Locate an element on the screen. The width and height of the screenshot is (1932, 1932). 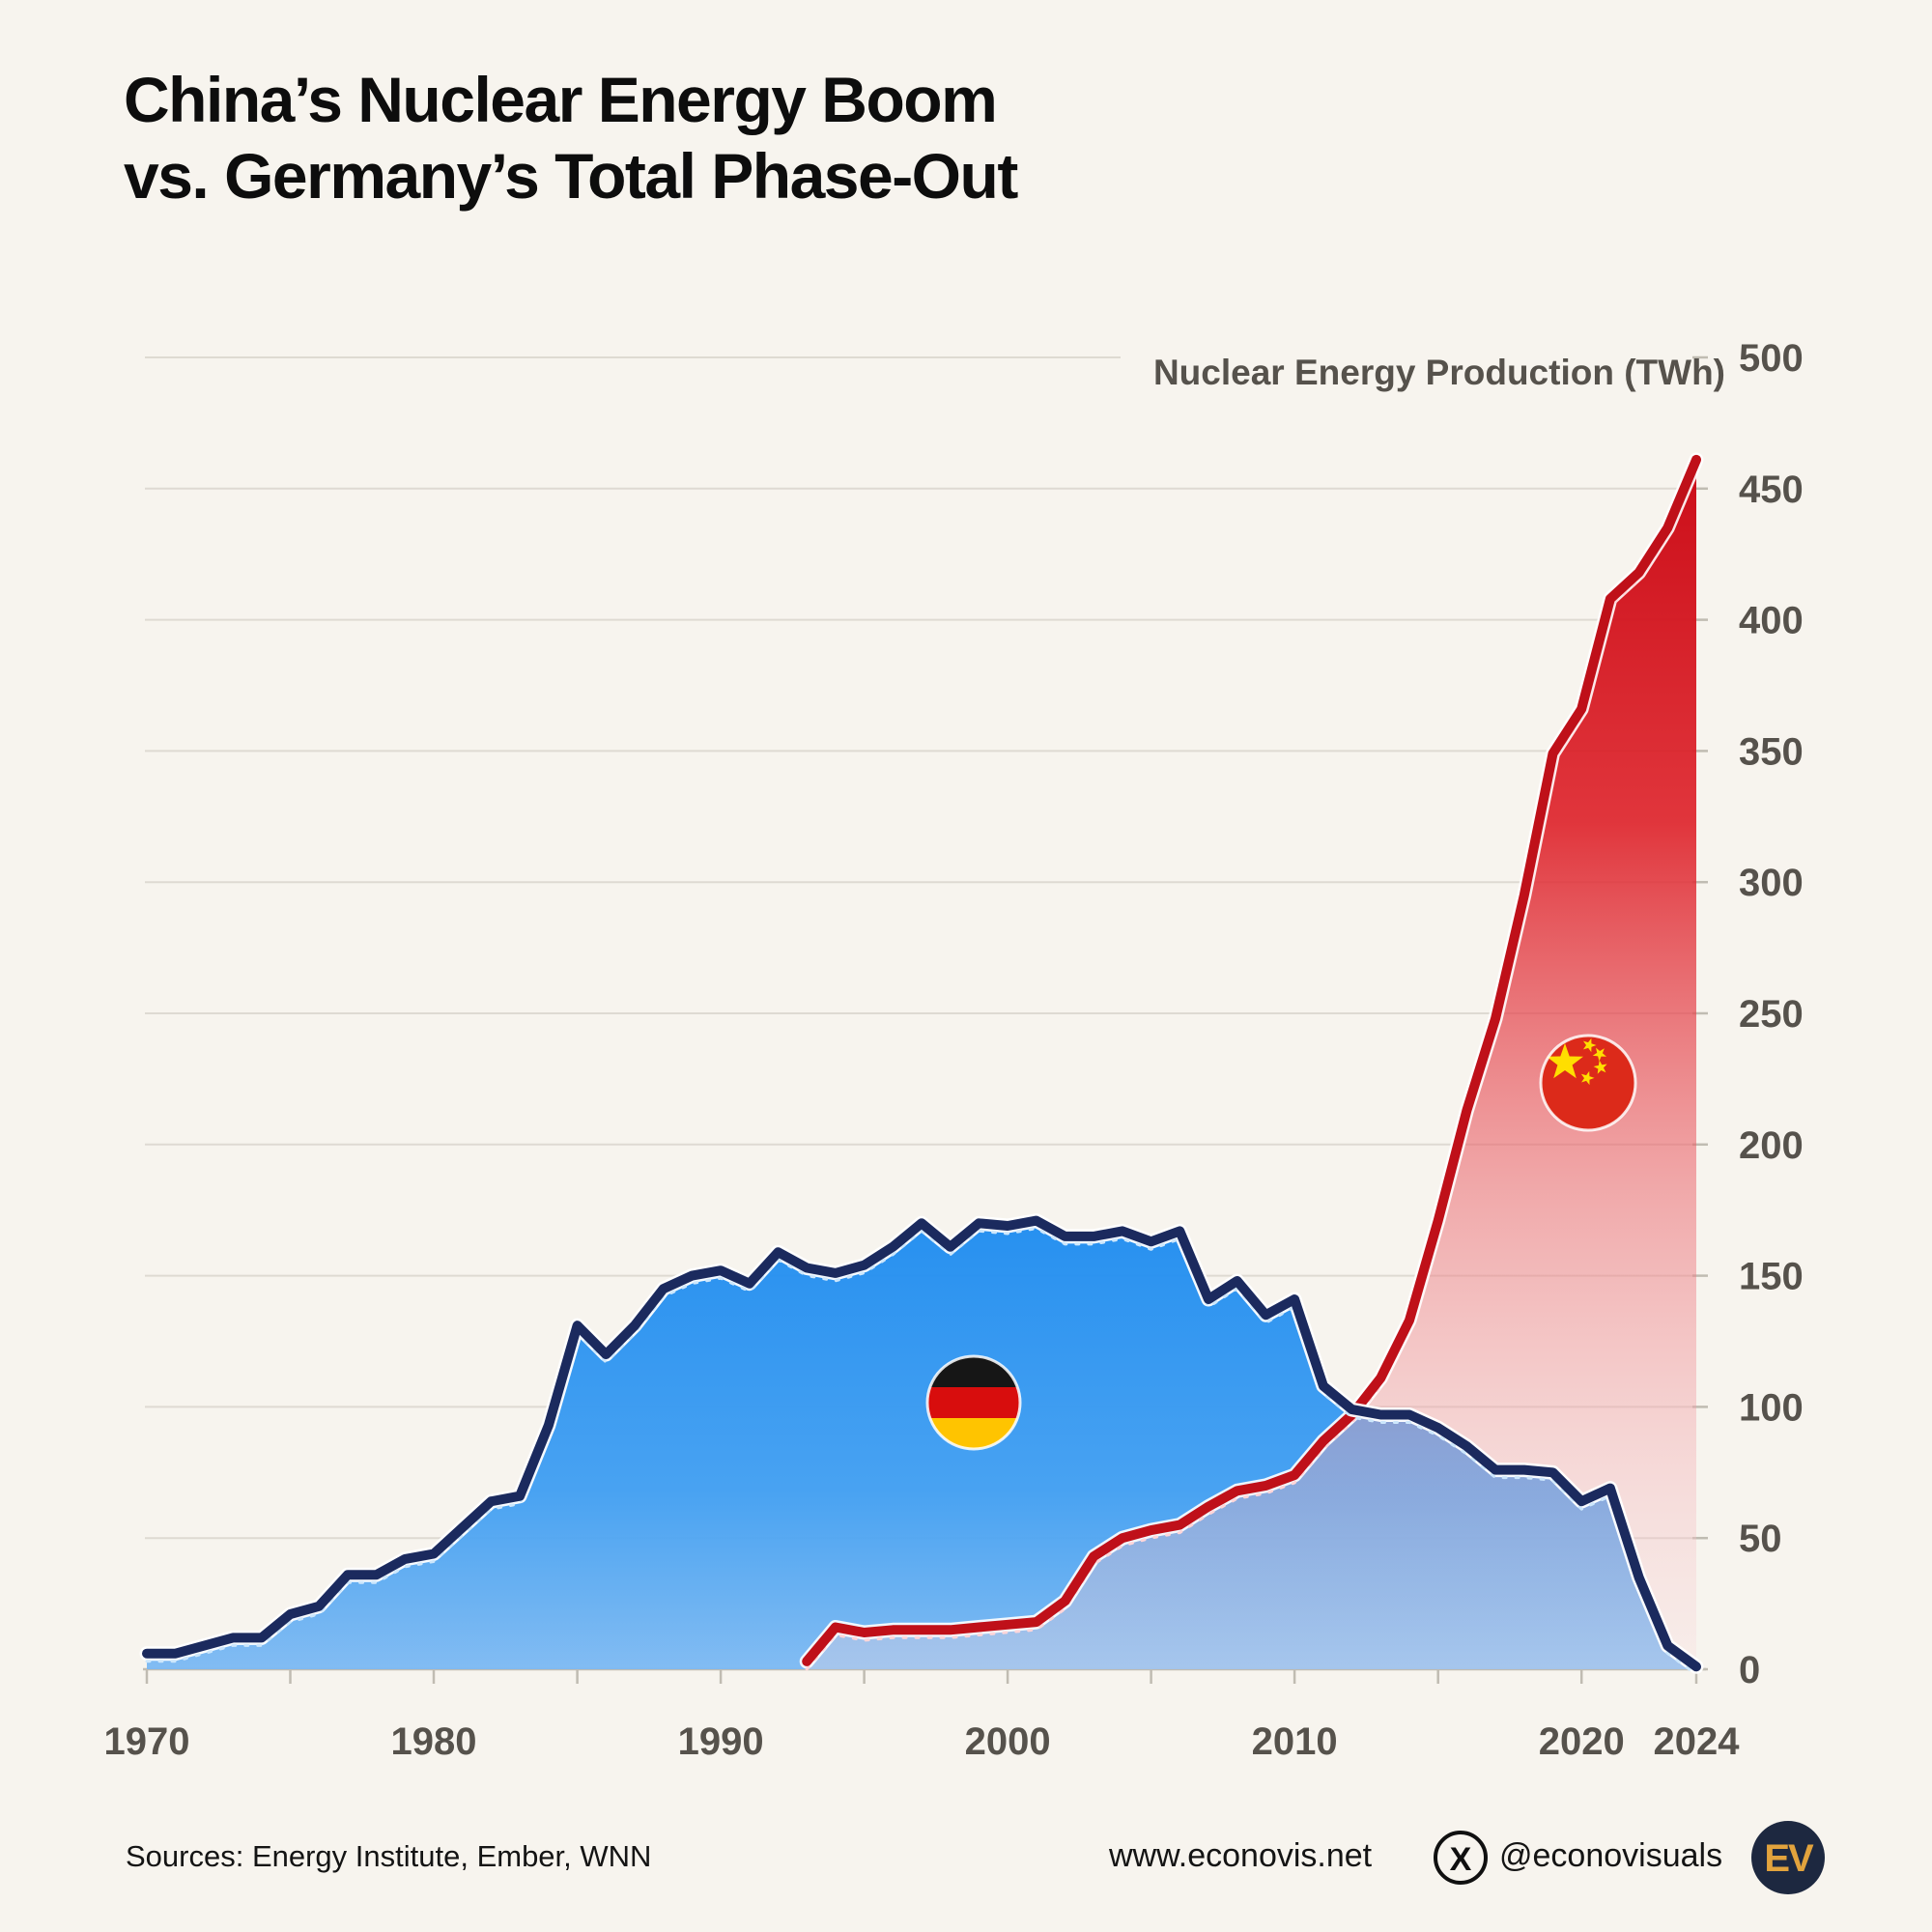
website-link: www.econovis.net is located at coordinates (1241, 1855).